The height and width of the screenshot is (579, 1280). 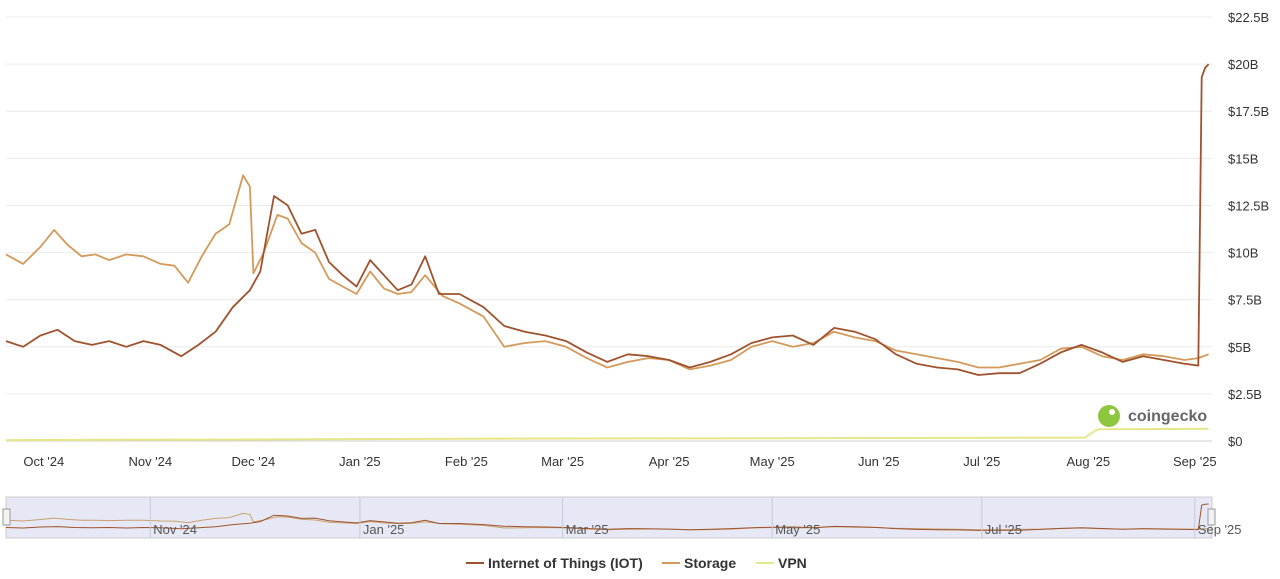 What do you see at coordinates (797, 529) in the screenshot?
I see `navigator-tick-label: May '25` at bounding box center [797, 529].